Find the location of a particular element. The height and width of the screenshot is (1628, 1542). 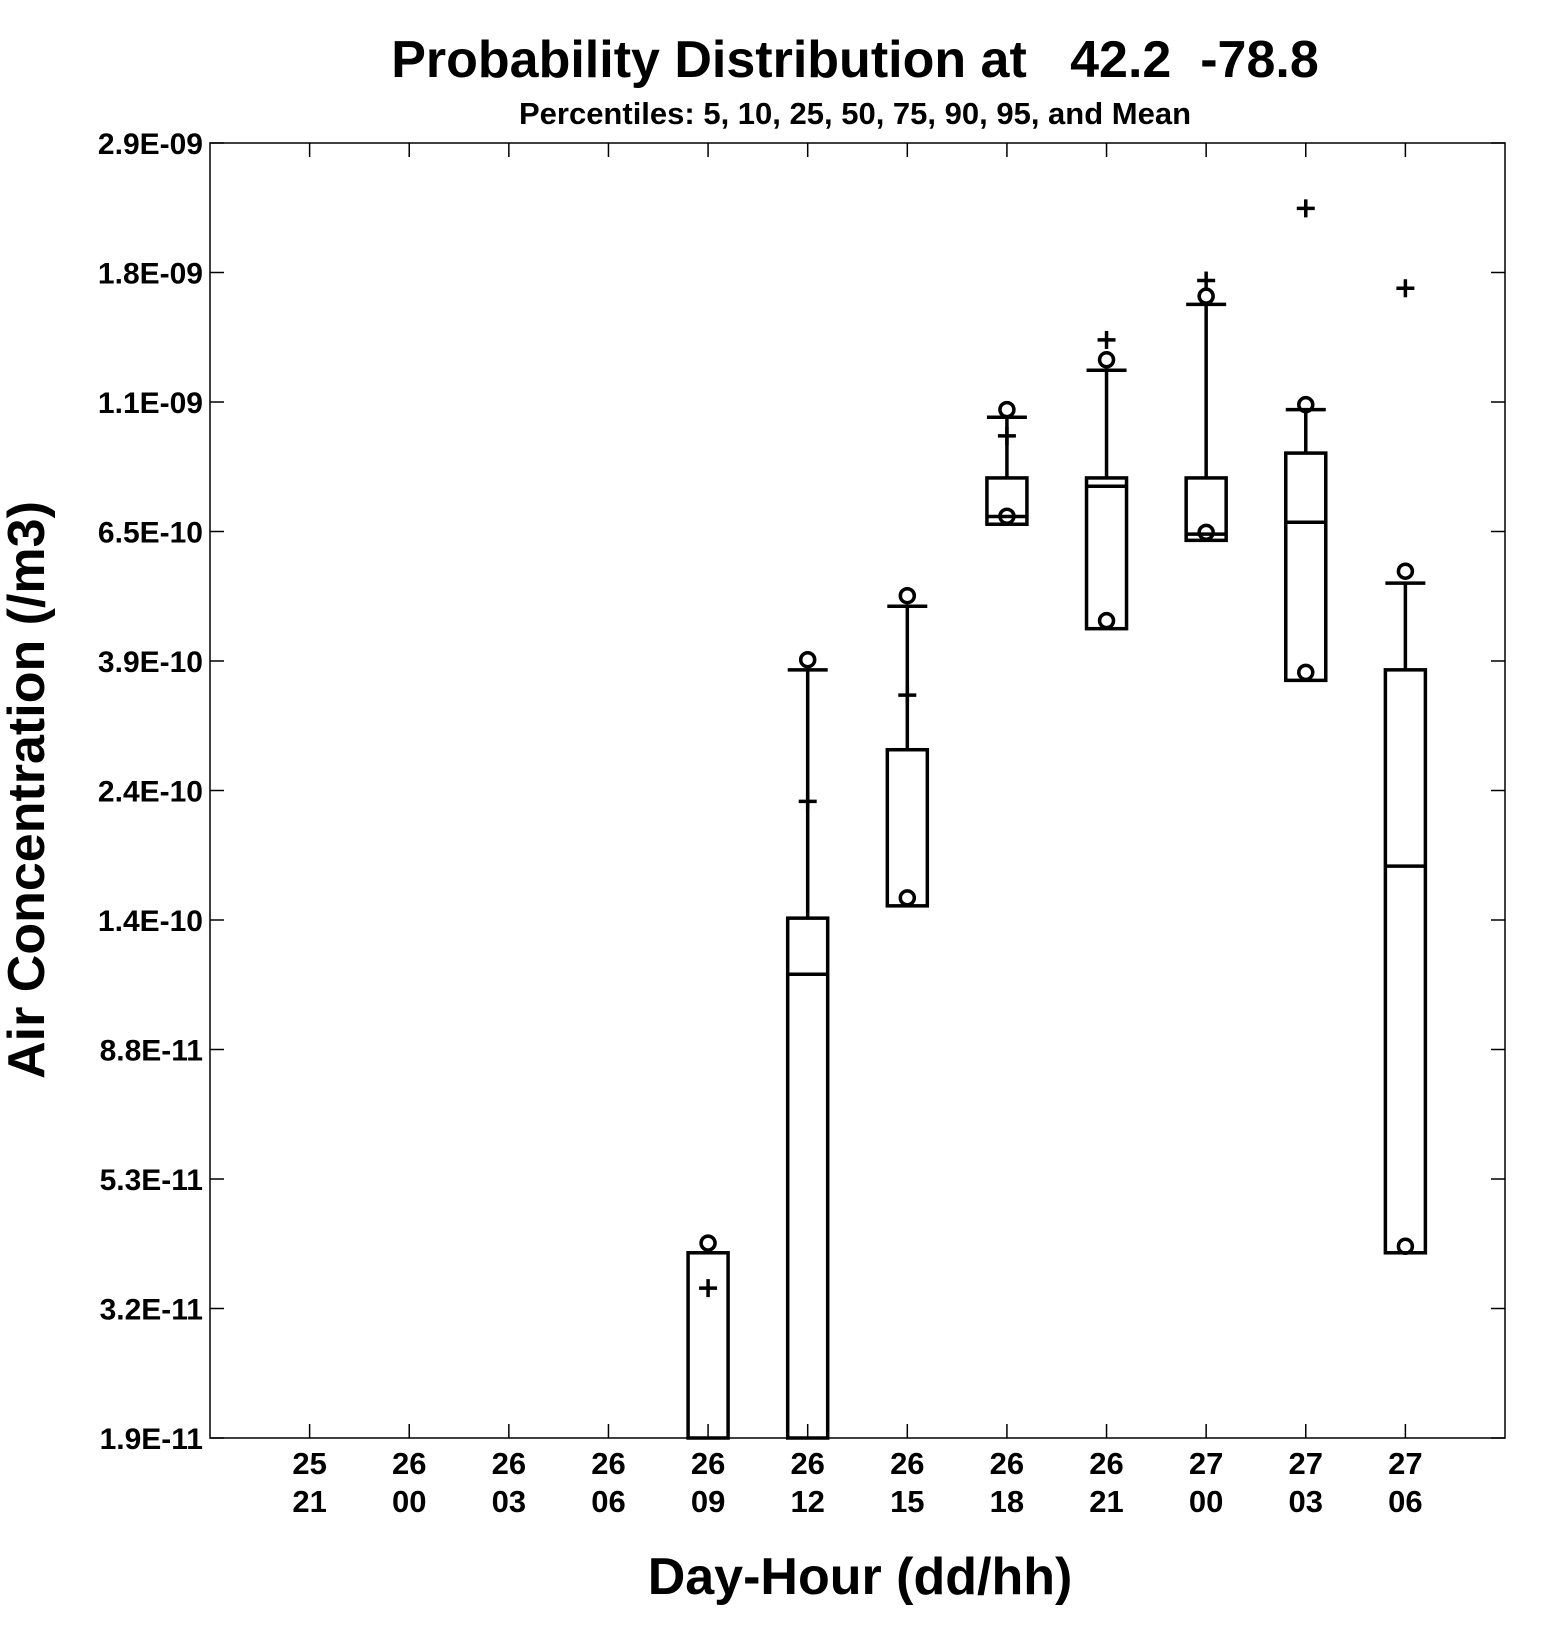

x-axis-label: Day-Hour (dd/hh) is located at coordinates (860, 1577).